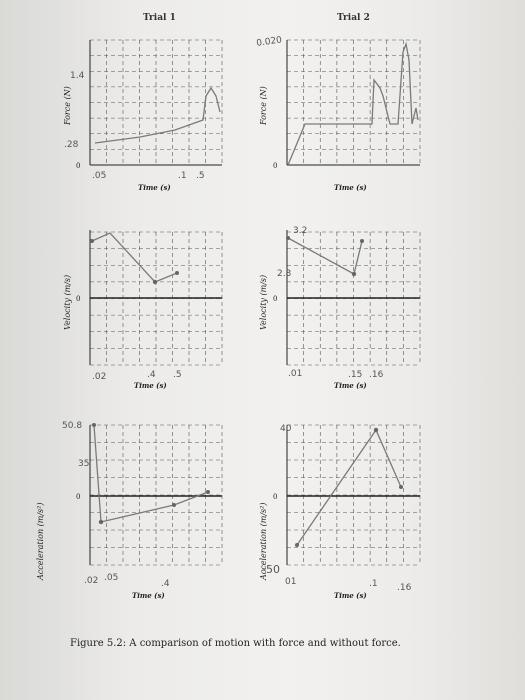  I want to click on annotation-3-2: 3.2, so click(300, 231).